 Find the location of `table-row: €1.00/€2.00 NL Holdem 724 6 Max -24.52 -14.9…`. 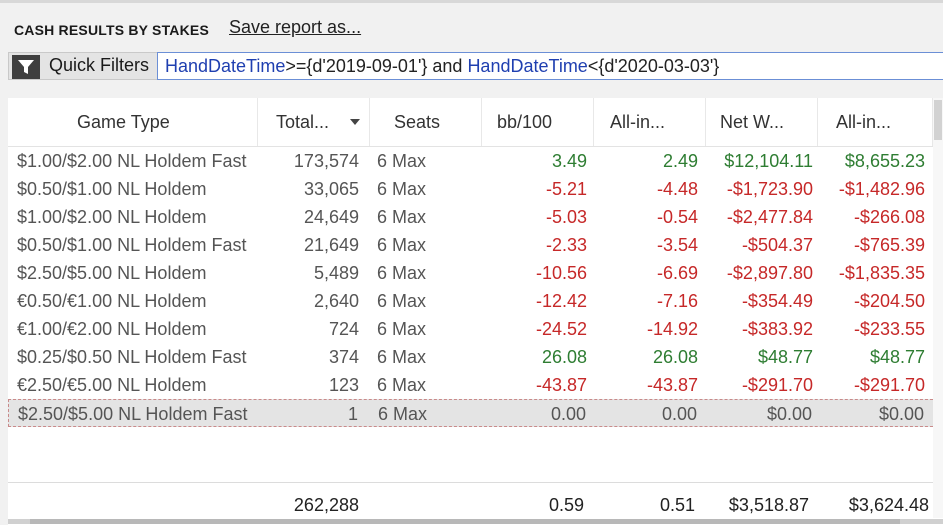

table-row: €1.00/€2.00 NL Holdem 724 6 Max -24.52 -14.9… is located at coordinates (475, 329).